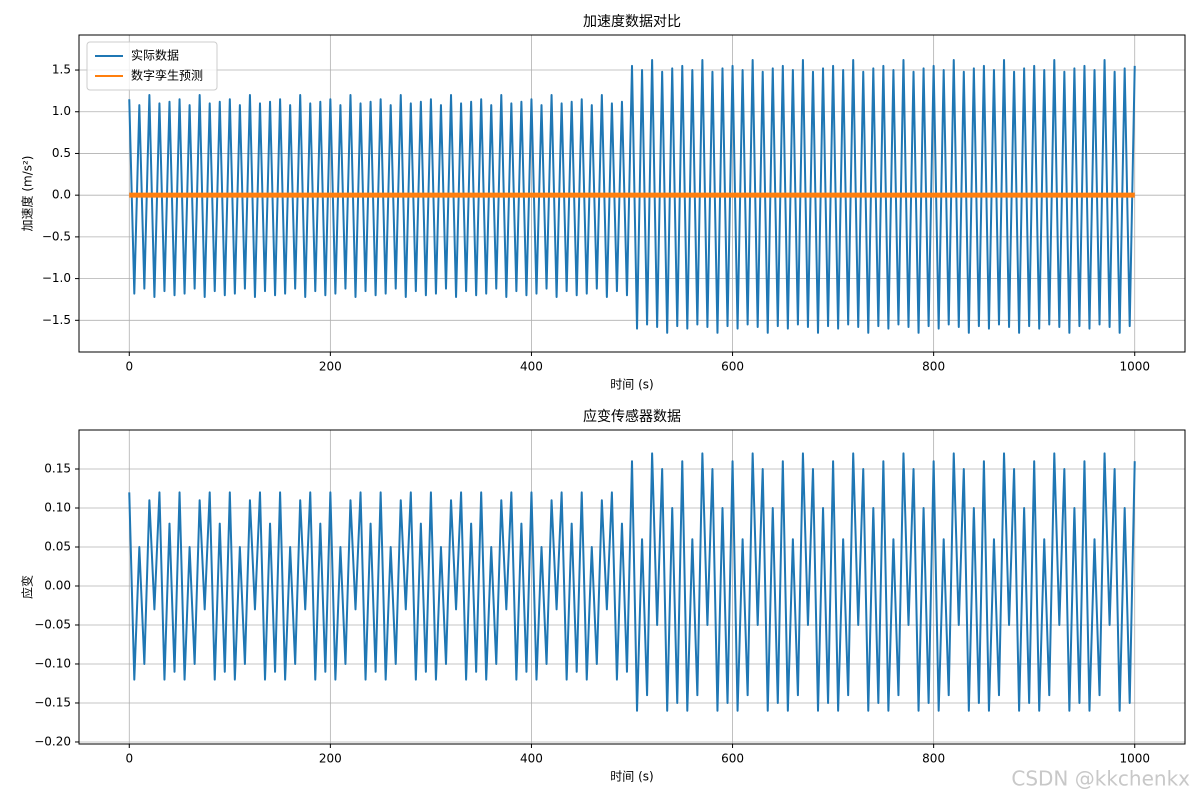  I want to click on legend-box, so click(152, 66).